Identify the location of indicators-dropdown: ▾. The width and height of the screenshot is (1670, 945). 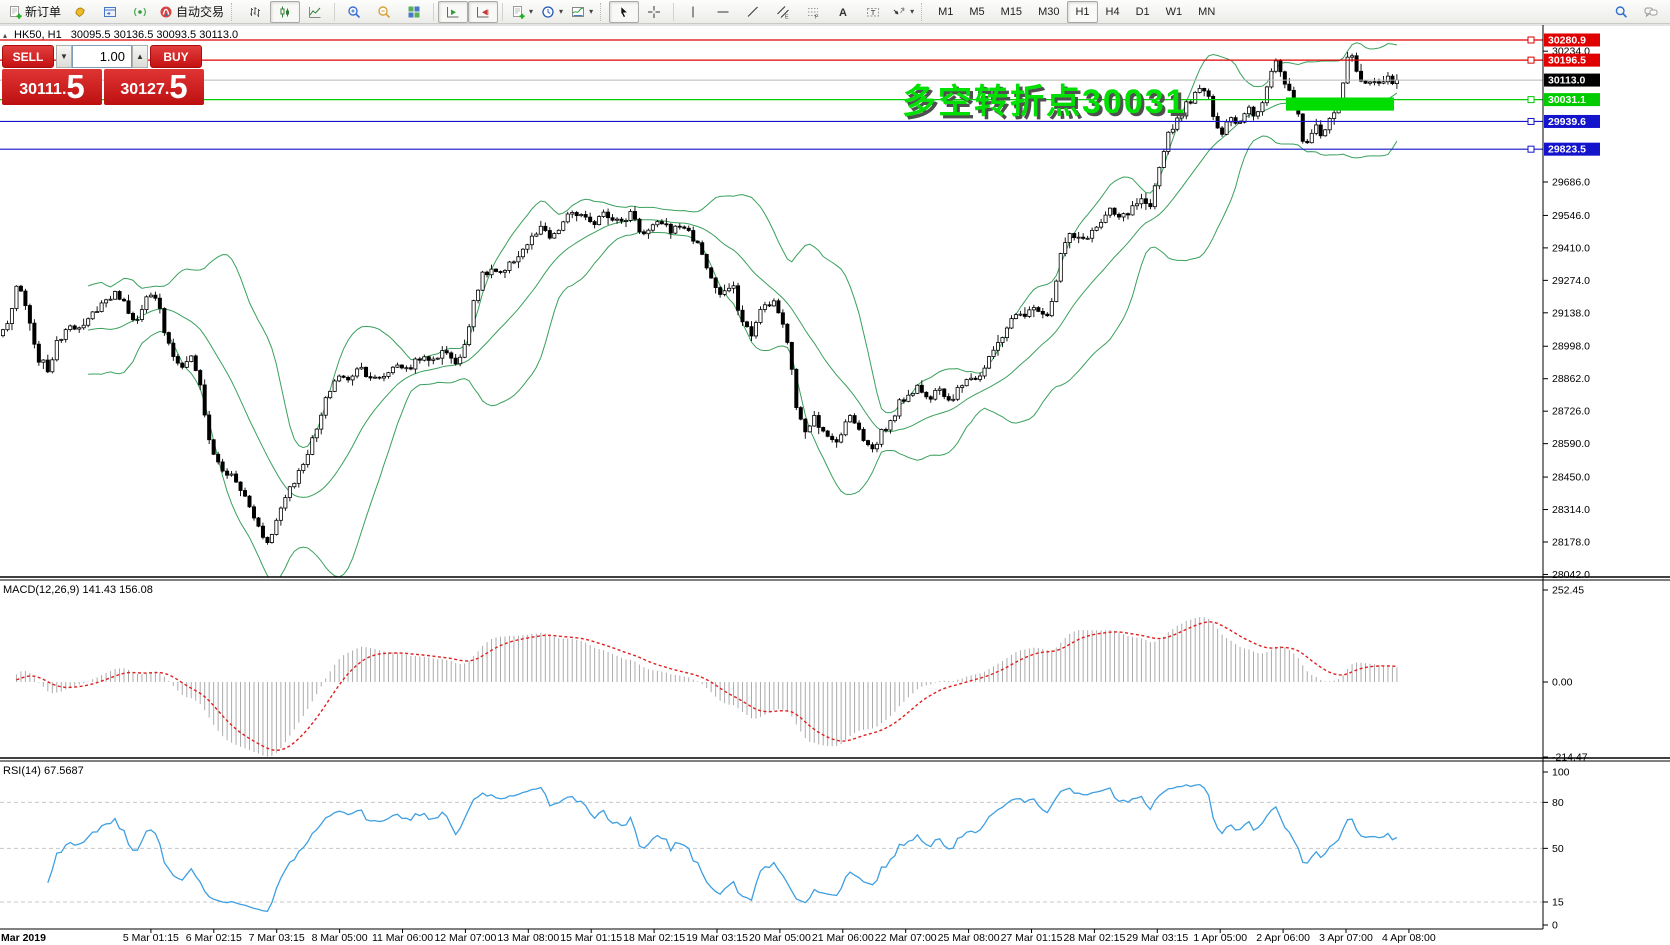
(522, 12).